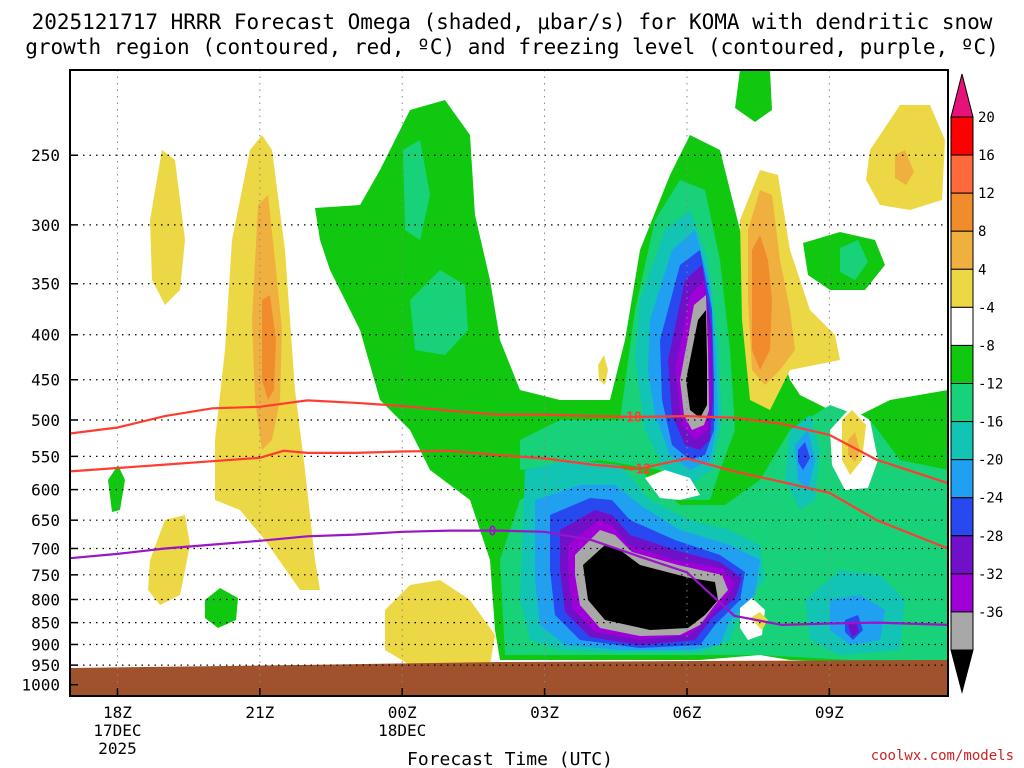  I want to click on colorbar-label: -20, so click(990, 461).